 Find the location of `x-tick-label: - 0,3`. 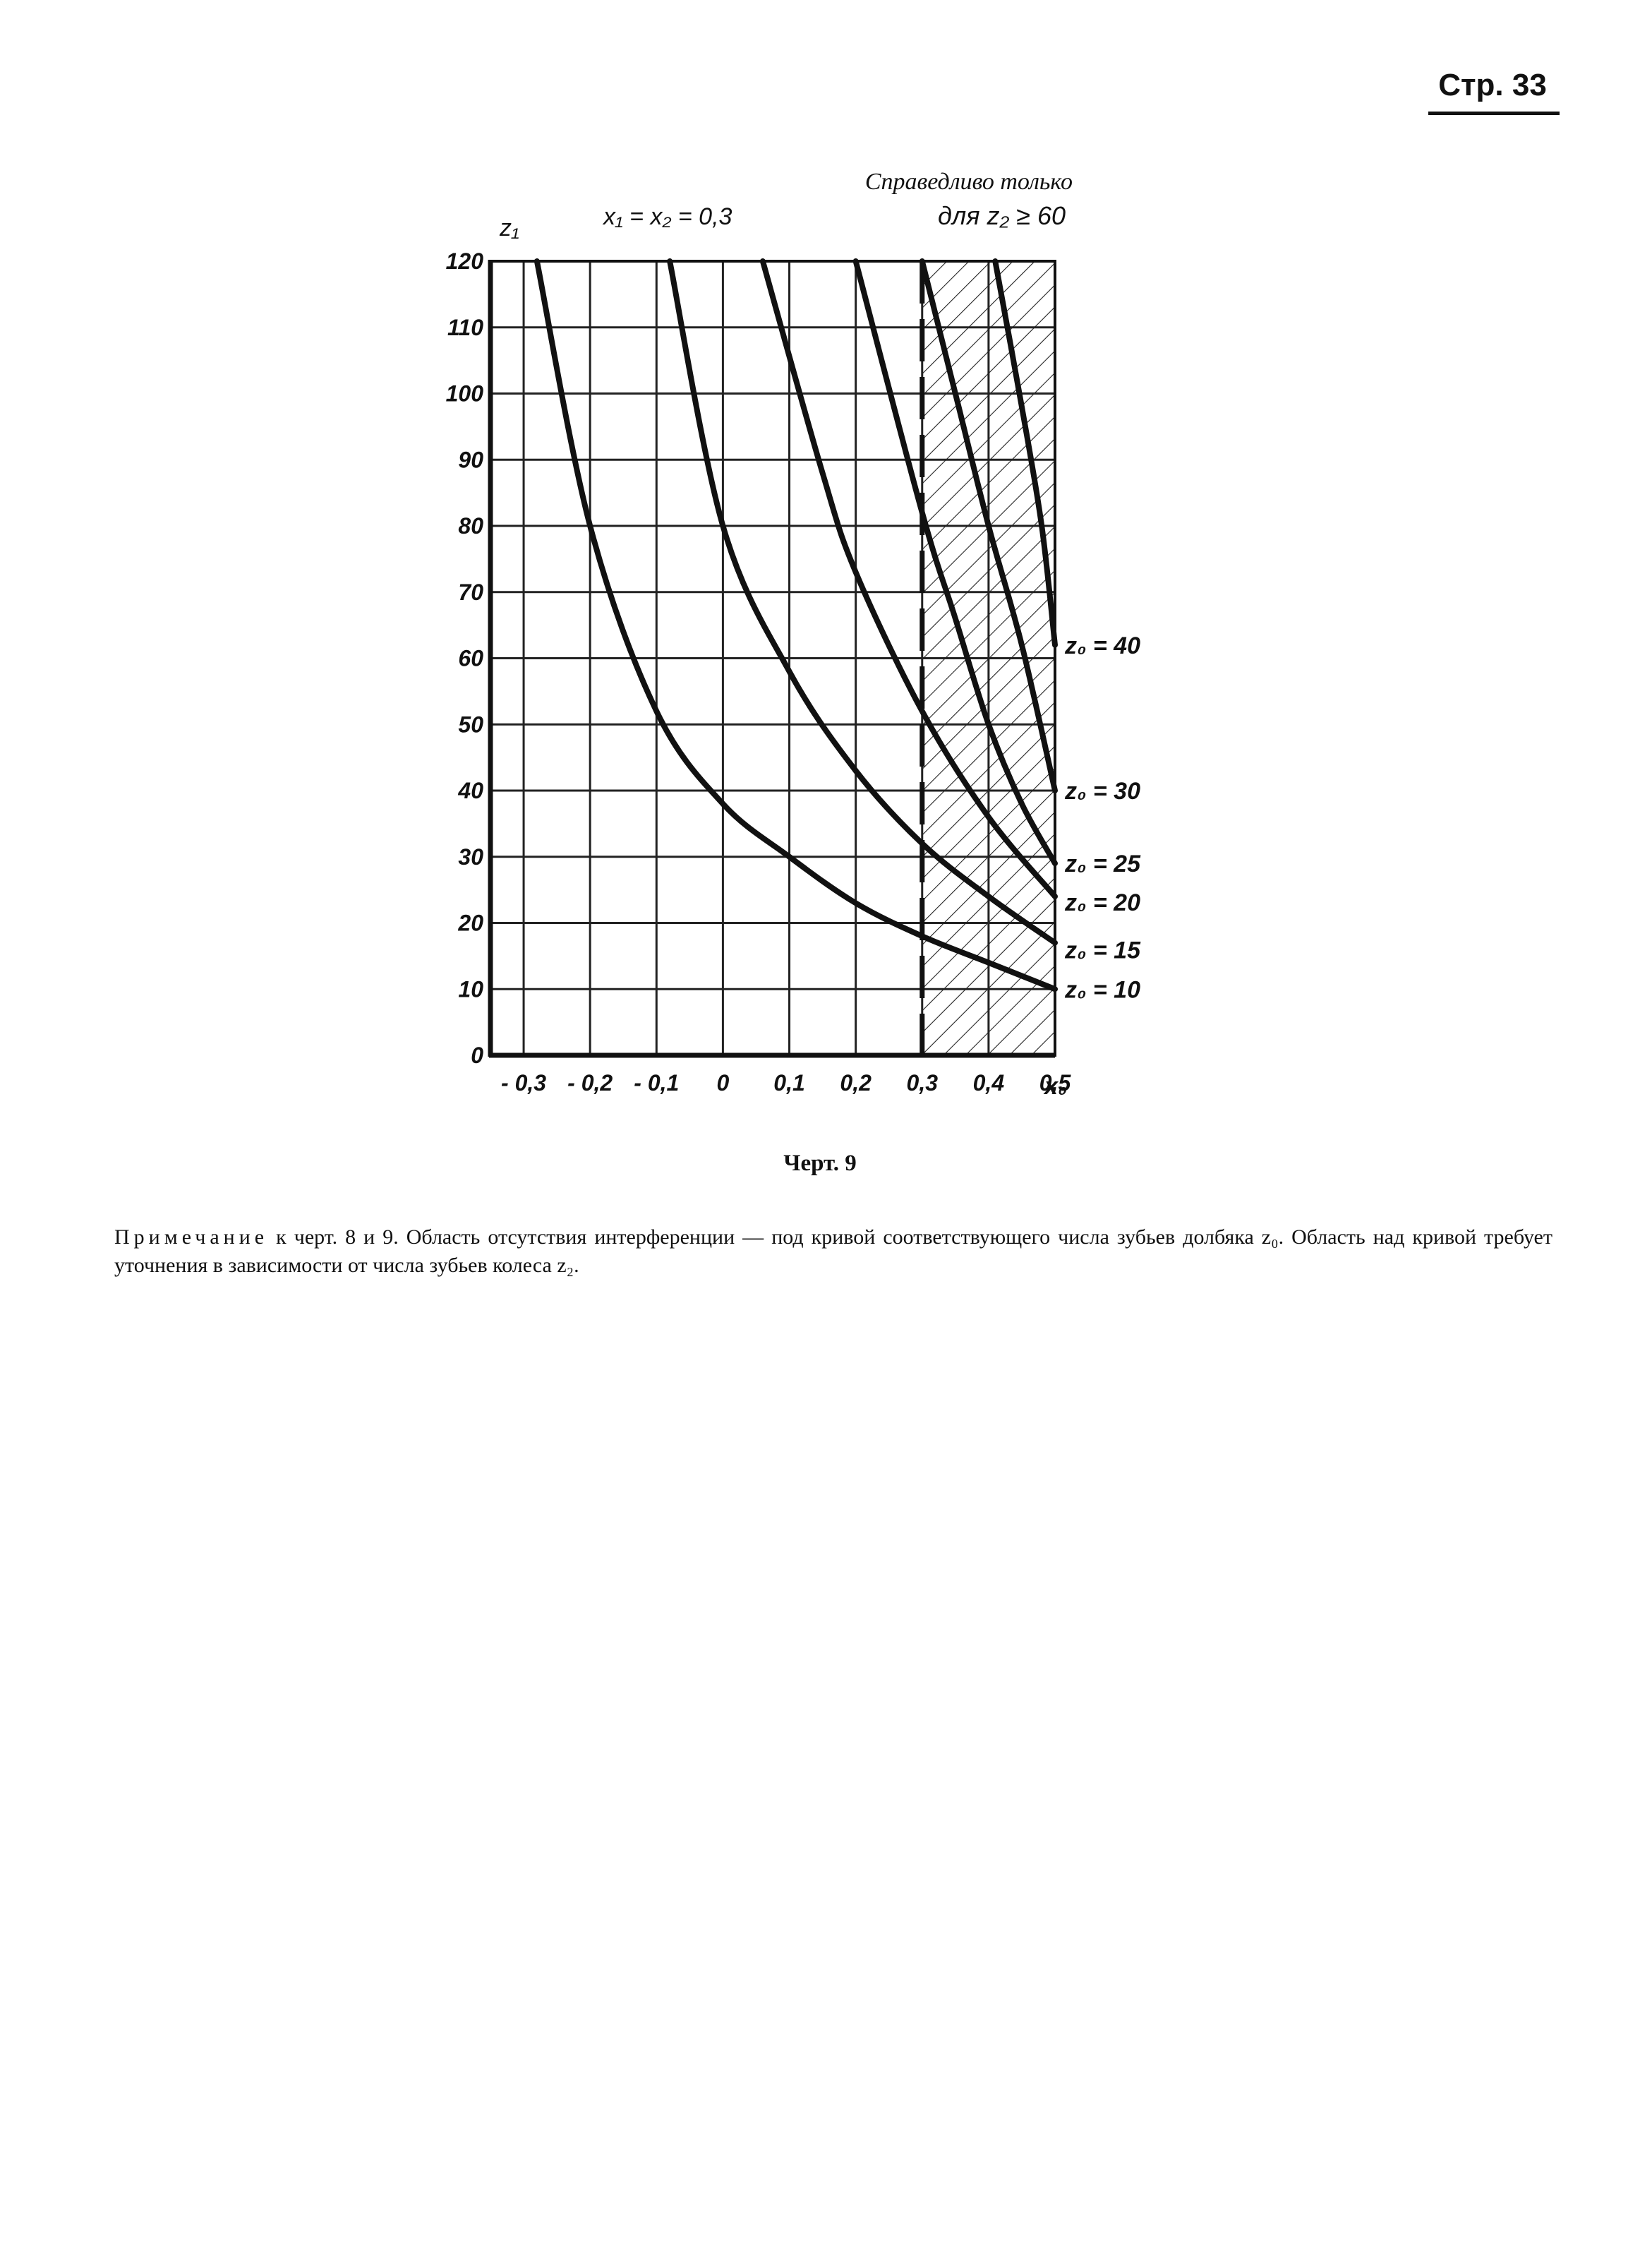

x-tick-label: - 0,3 is located at coordinates (523, 1083).